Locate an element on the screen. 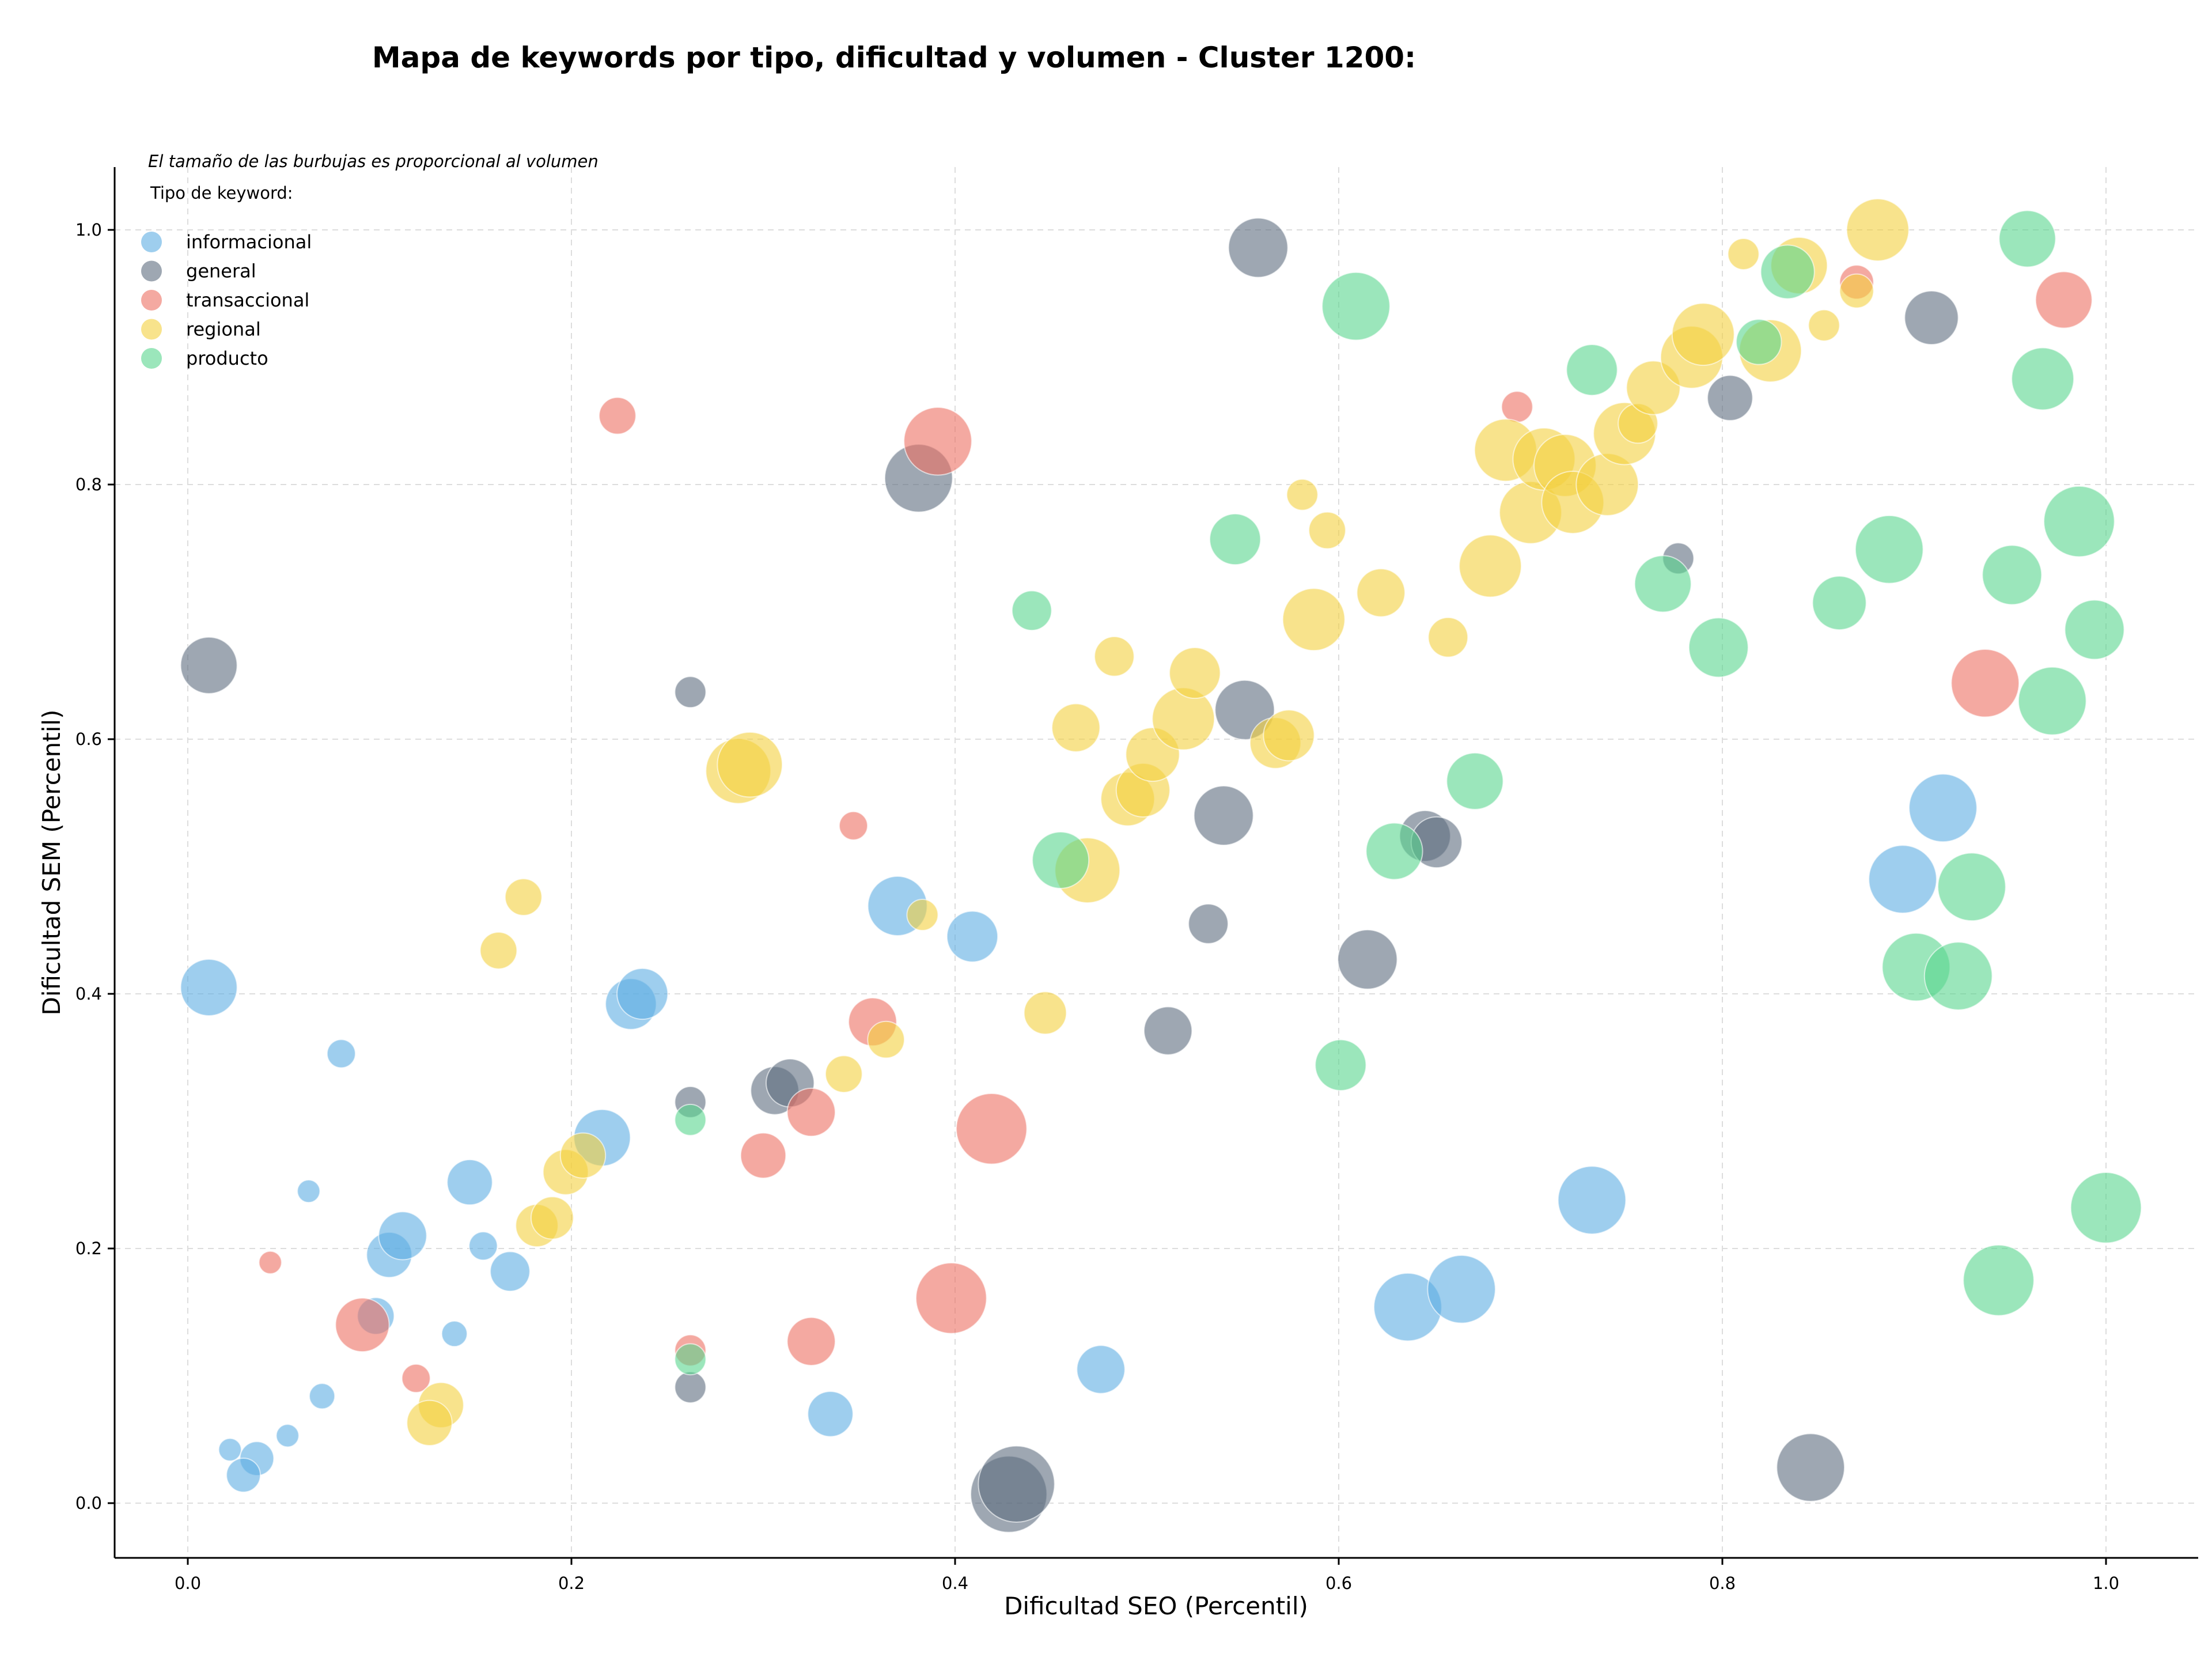 The image size is (2212, 1661). y-tick-label: 0.2 is located at coordinates (88, 1248).